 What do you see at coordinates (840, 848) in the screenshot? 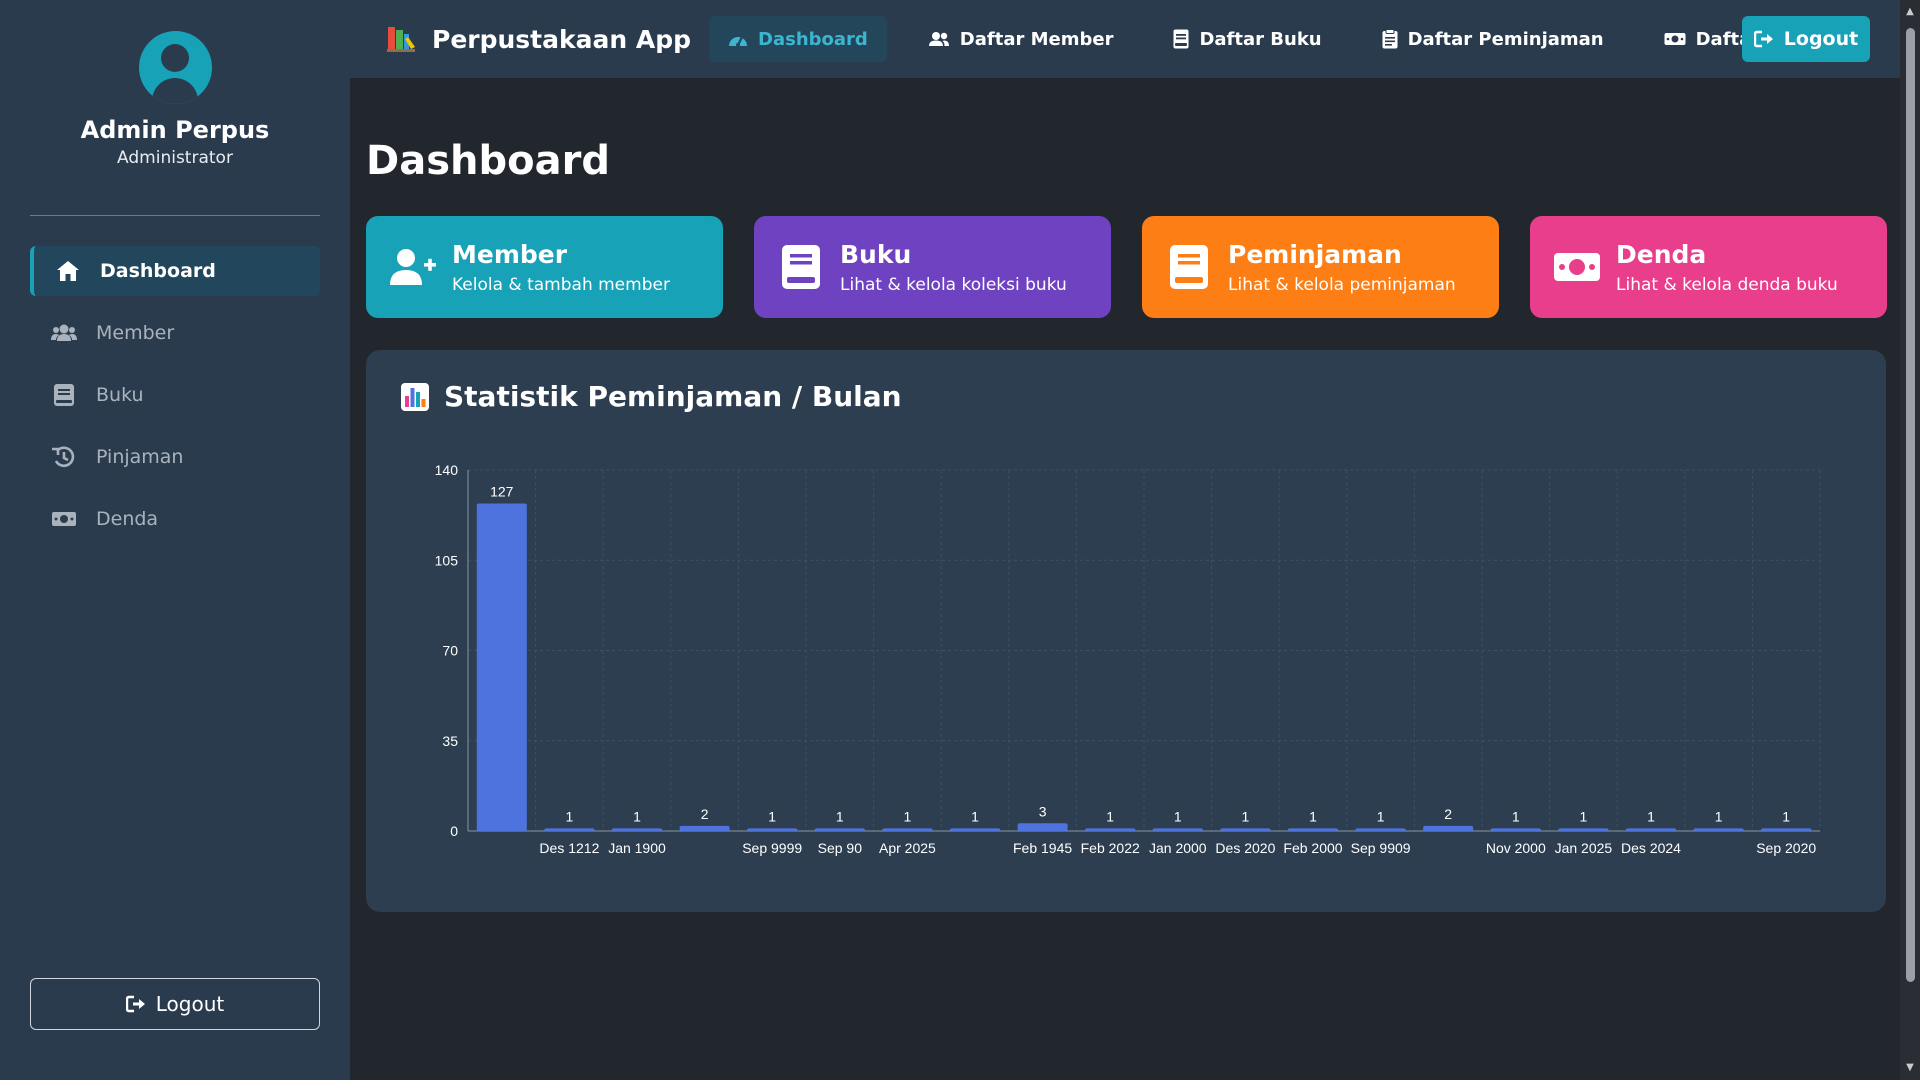
I see `x-tick-label: Sep 90` at bounding box center [840, 848].